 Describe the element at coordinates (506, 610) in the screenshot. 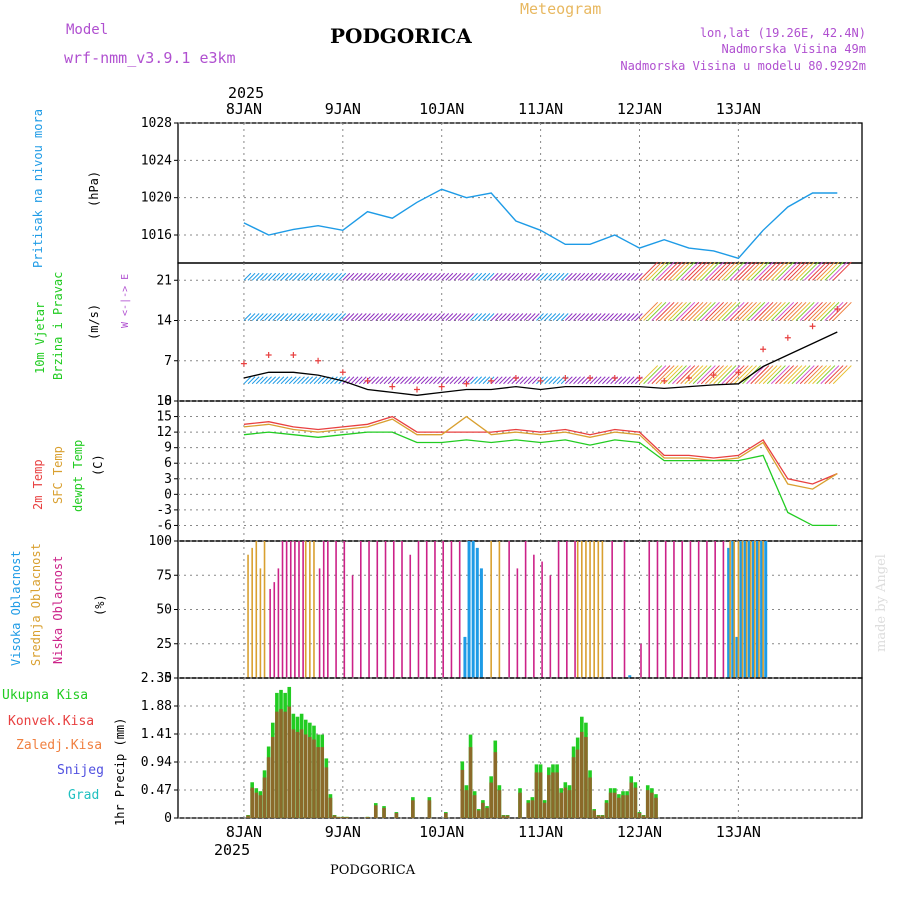

I see `panel-3: 0 25 50 75 100` at that location.